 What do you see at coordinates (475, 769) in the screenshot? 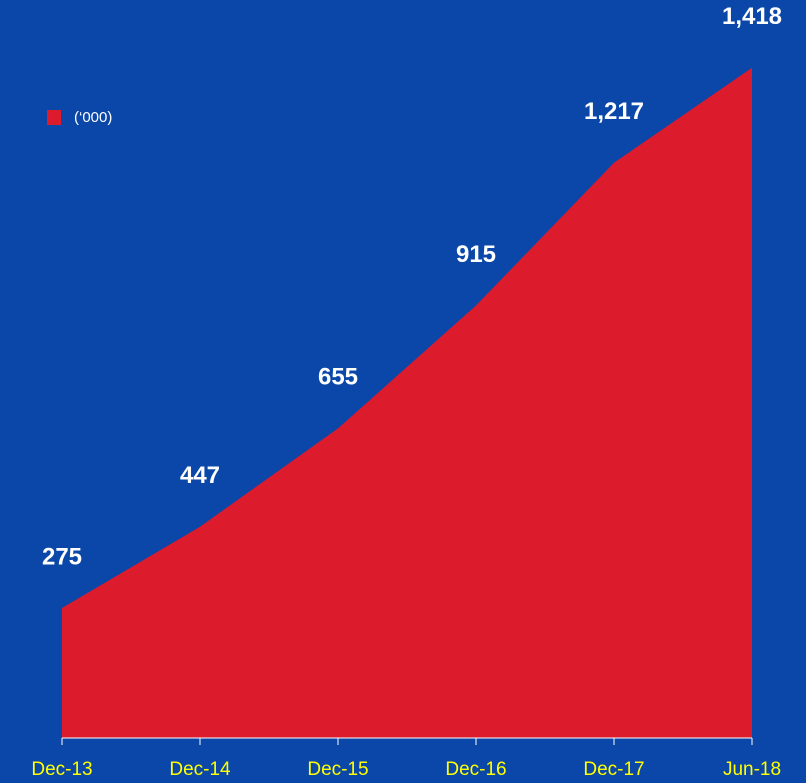
I see `x-tick-label: Dec-16` at bounding box center [475, 769].